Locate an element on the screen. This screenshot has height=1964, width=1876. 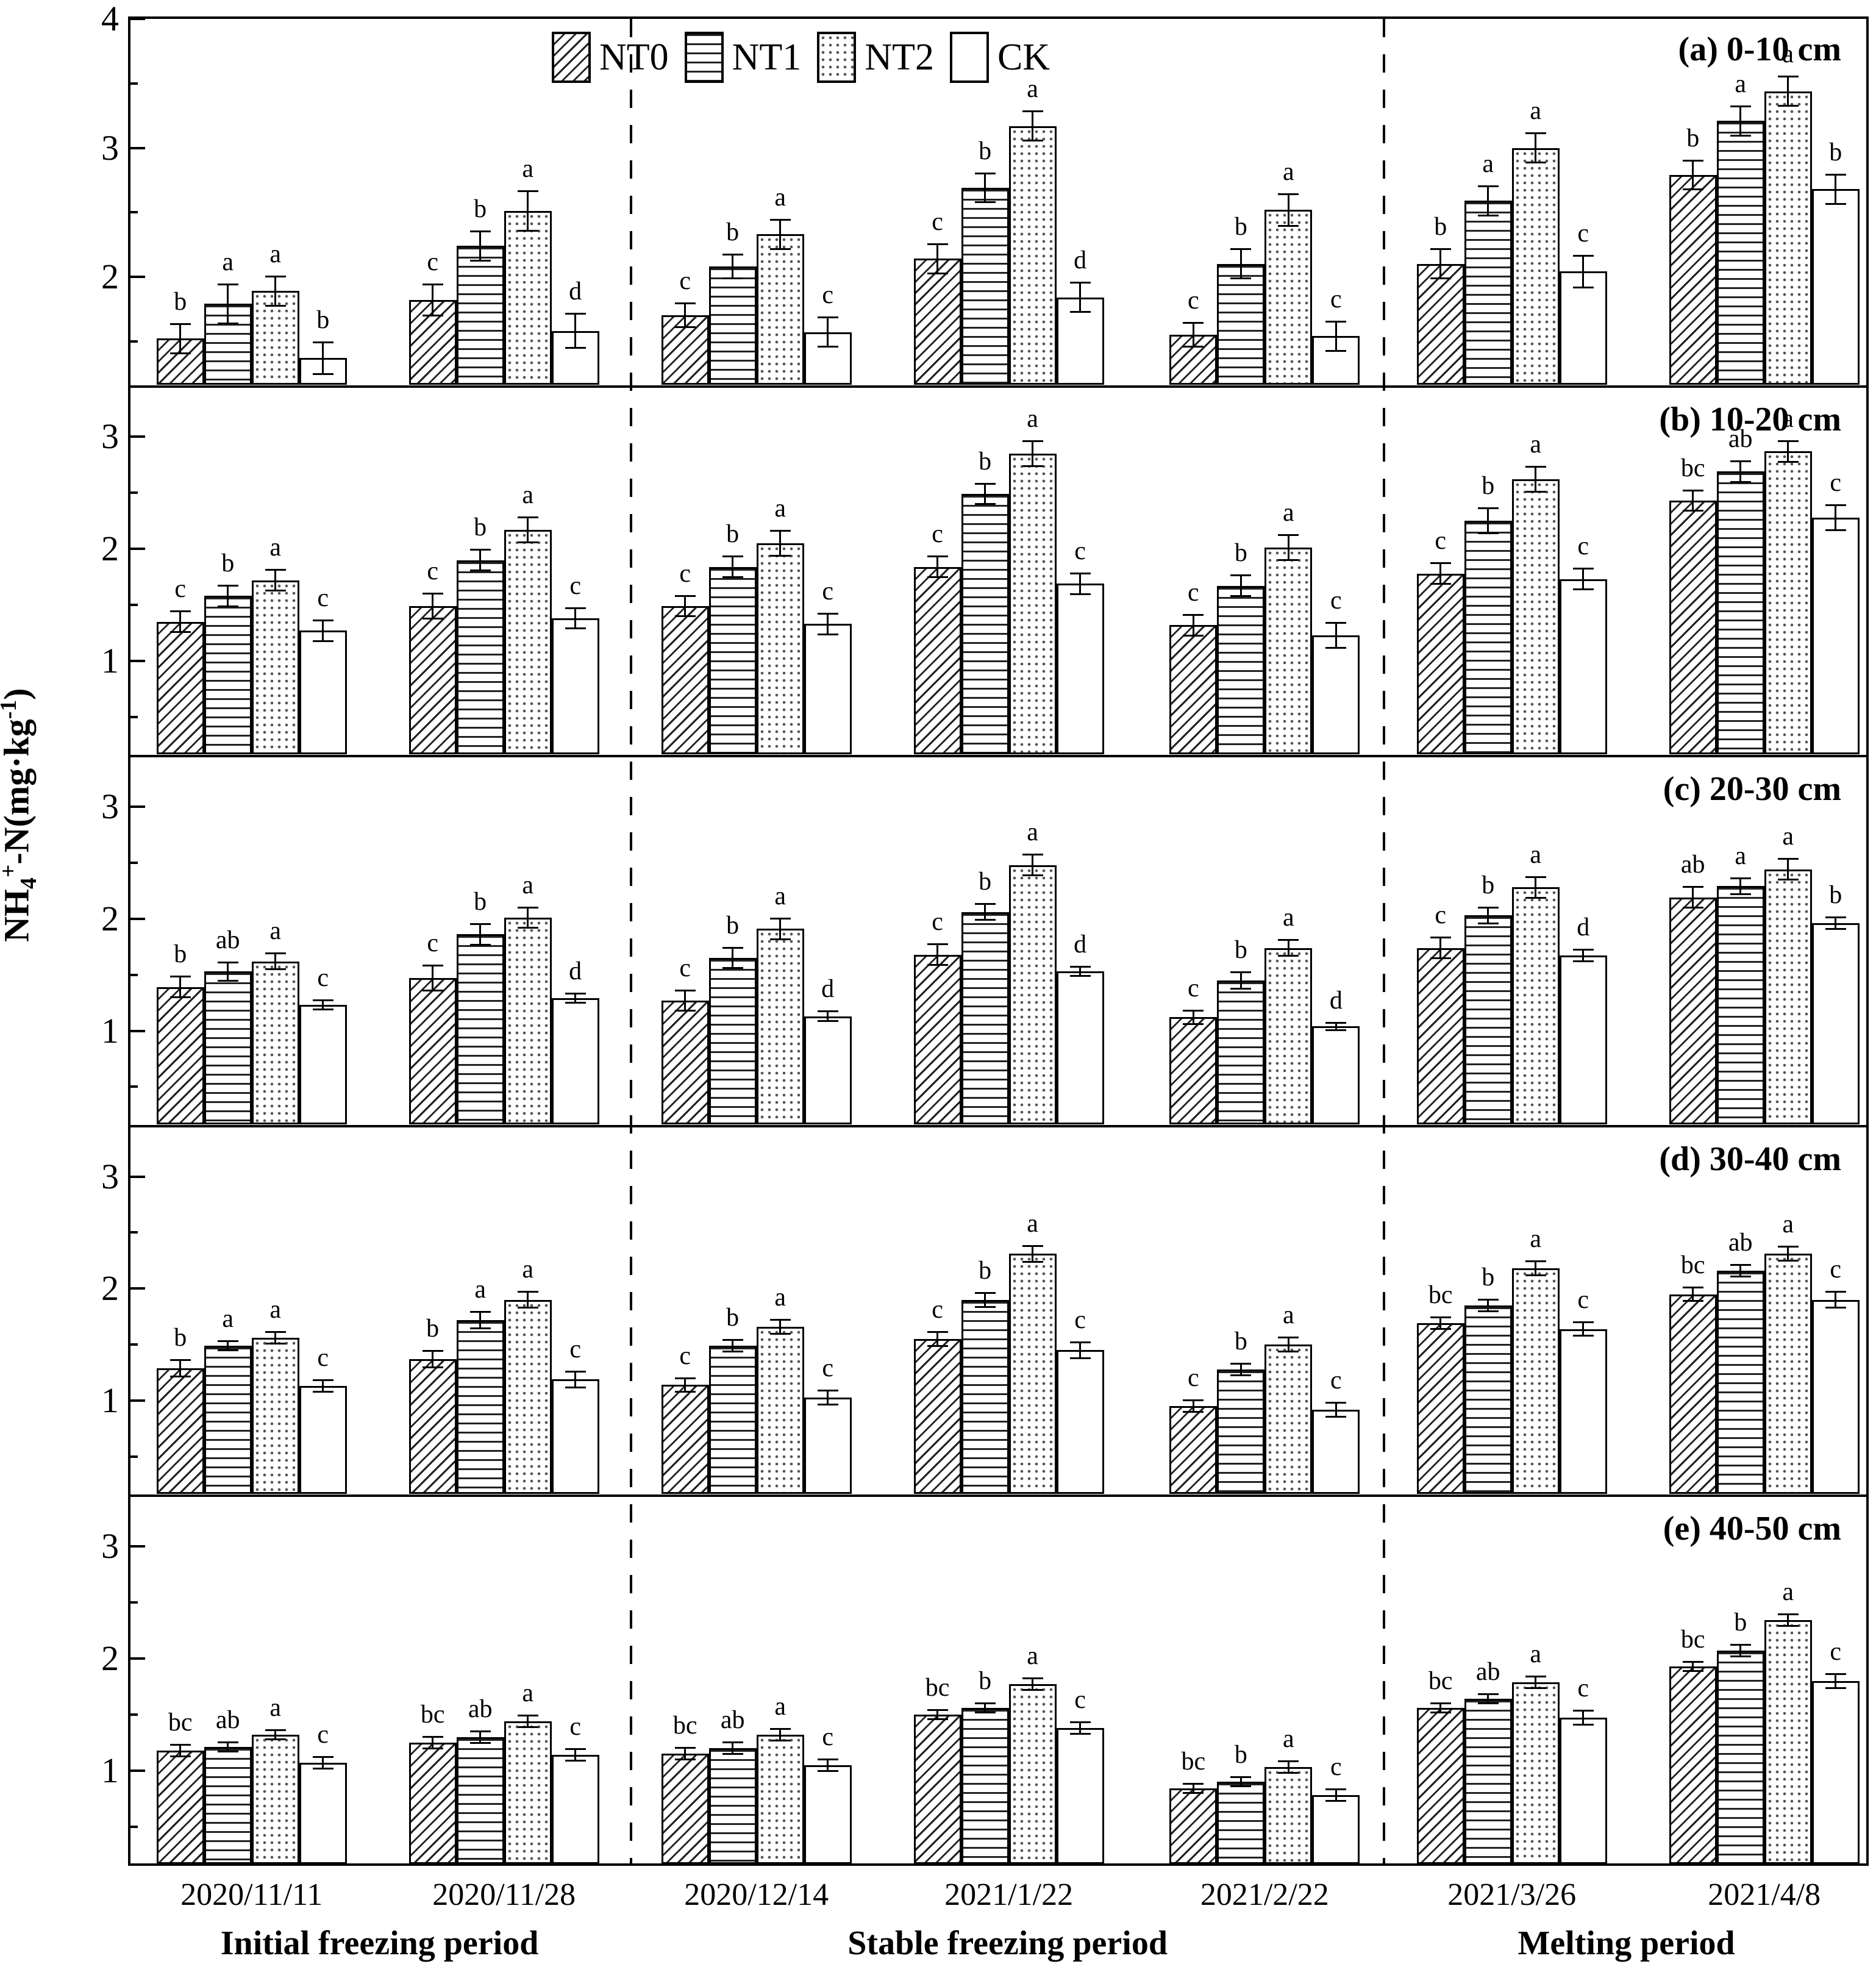
x-tick-label-date: 2020/12/14 is located at coordinates (756, 1895).